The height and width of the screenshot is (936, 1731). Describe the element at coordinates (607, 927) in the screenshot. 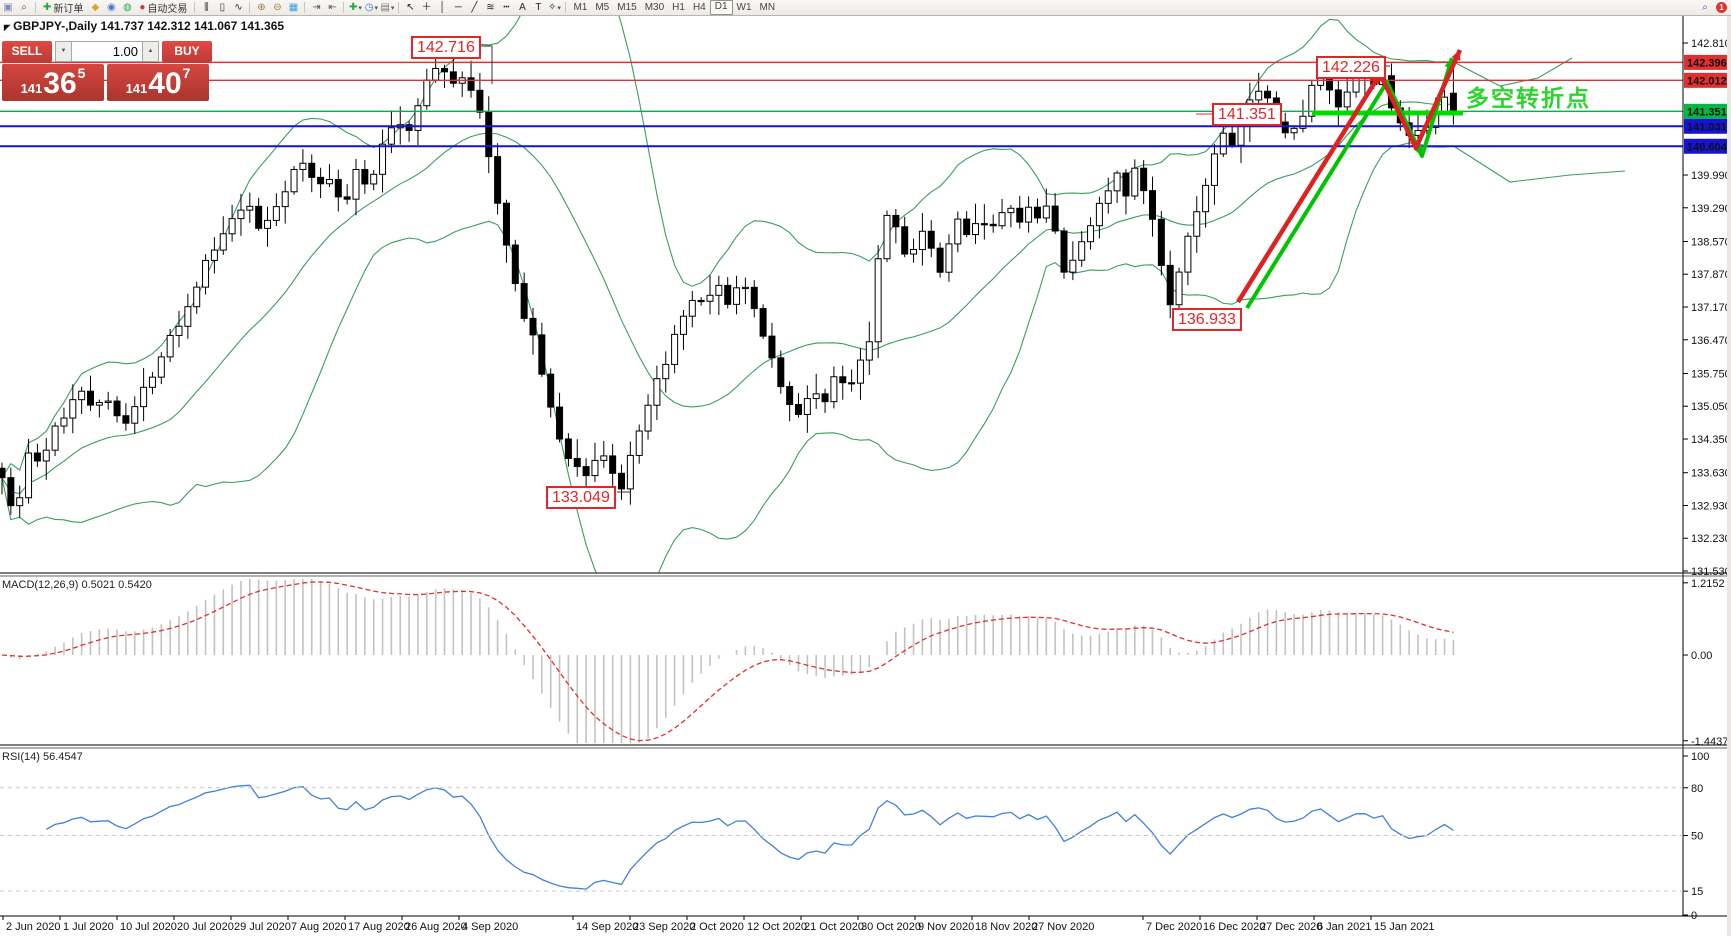

I see `svg-text: 14 Sep 2020` at that location.